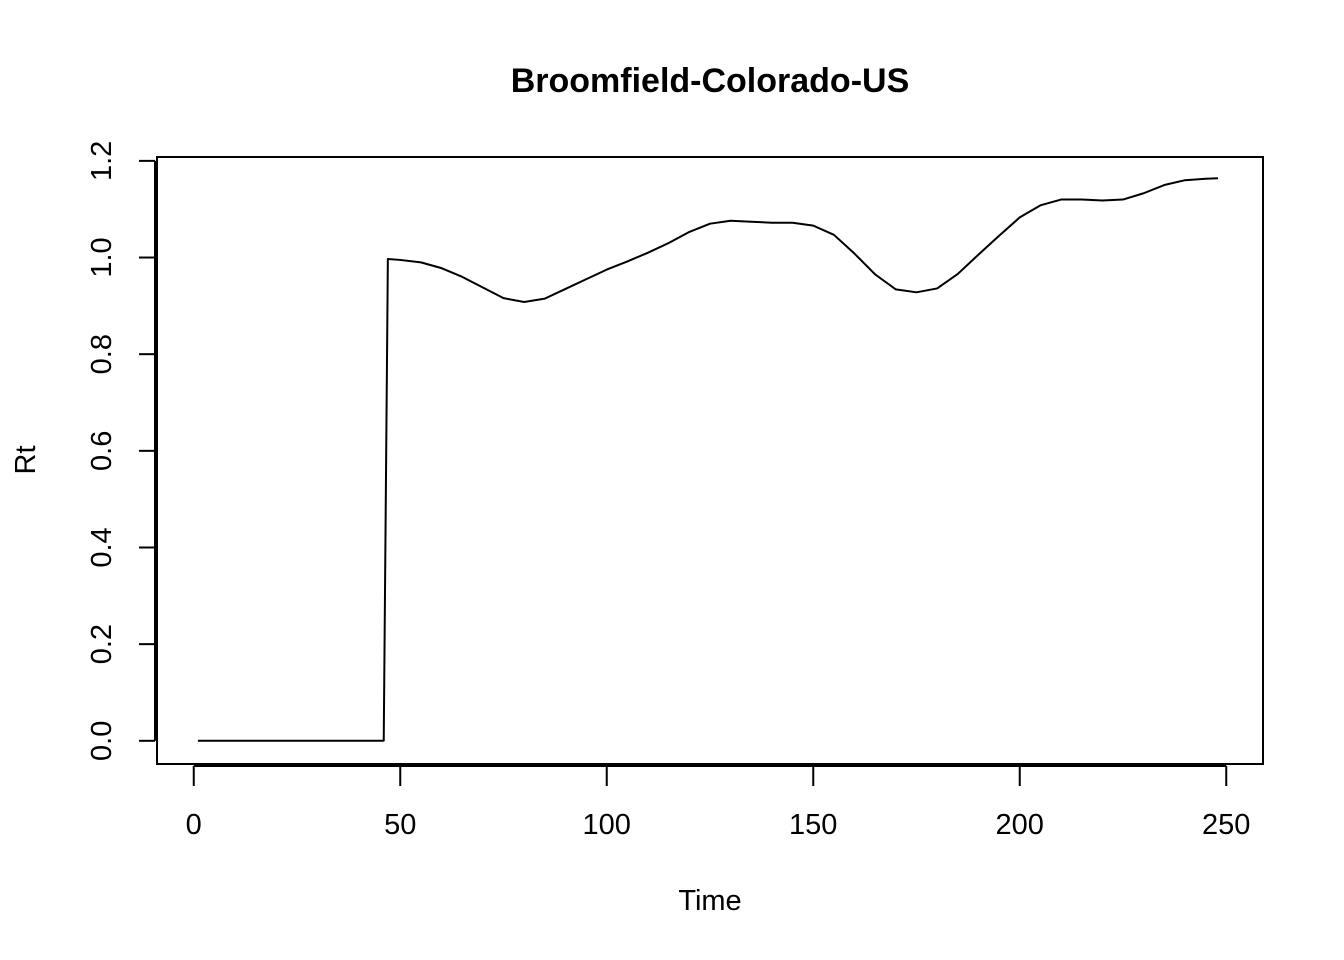 The image size is (1344, 960). I want to click on x-tick-label: 0, so click(194, 825).